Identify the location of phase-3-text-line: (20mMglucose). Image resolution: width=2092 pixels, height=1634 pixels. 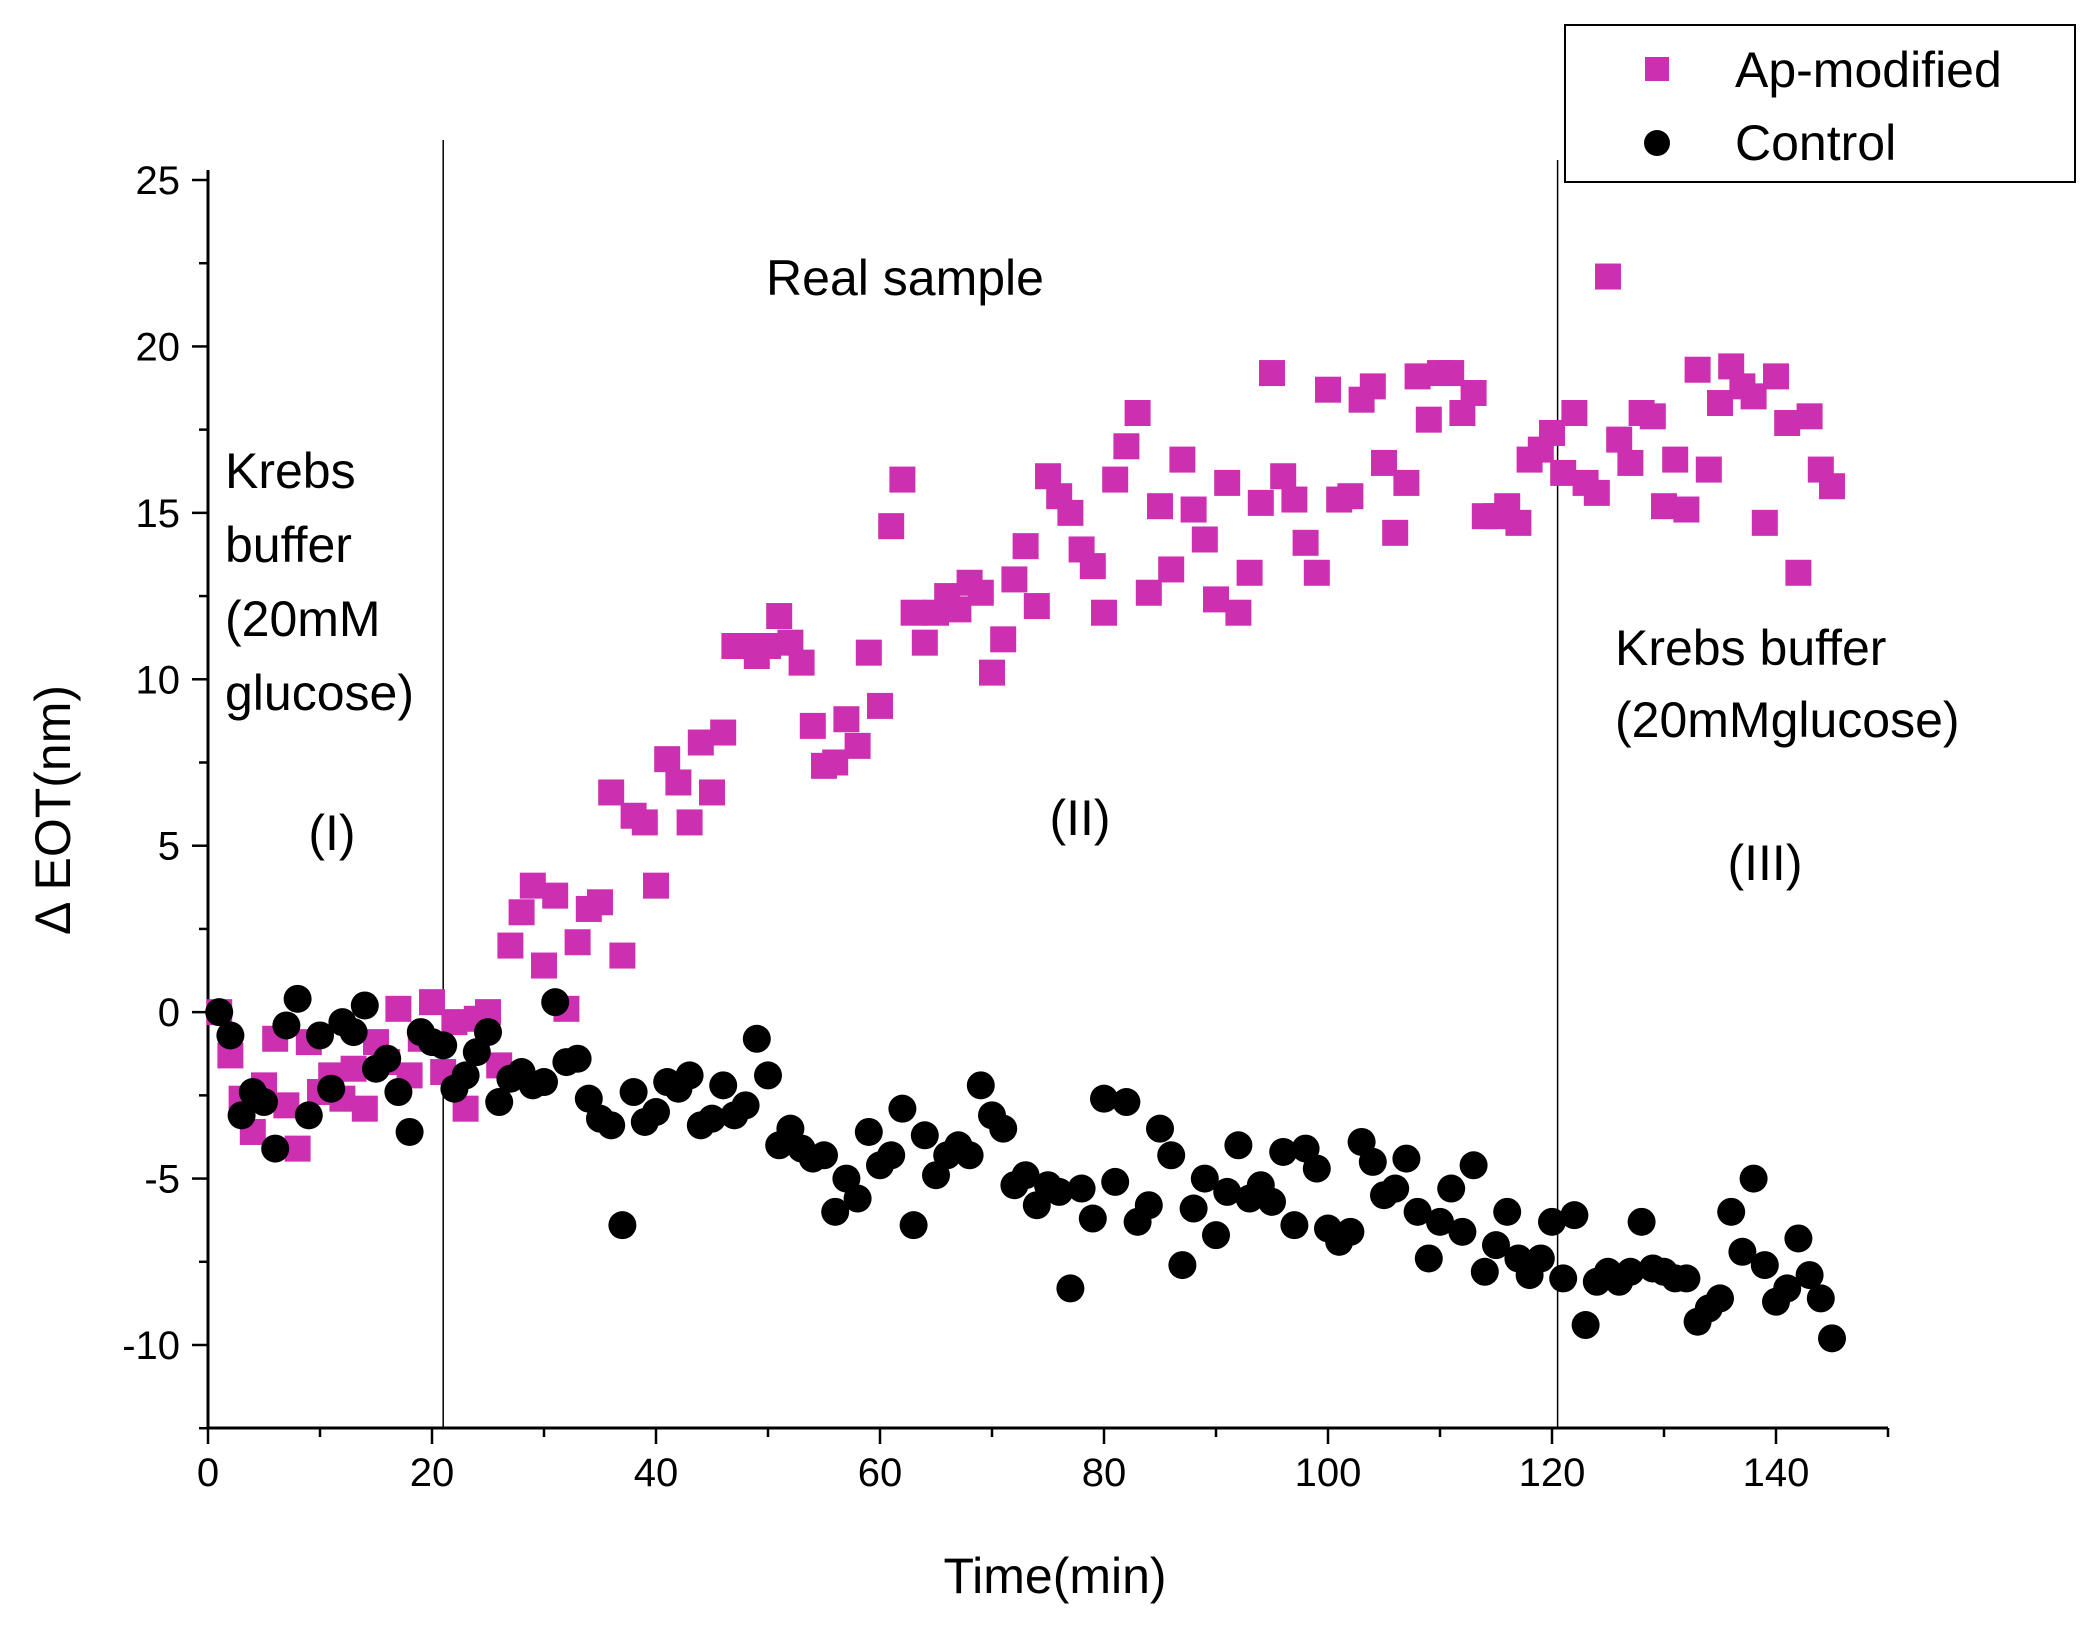
(1787, 720).